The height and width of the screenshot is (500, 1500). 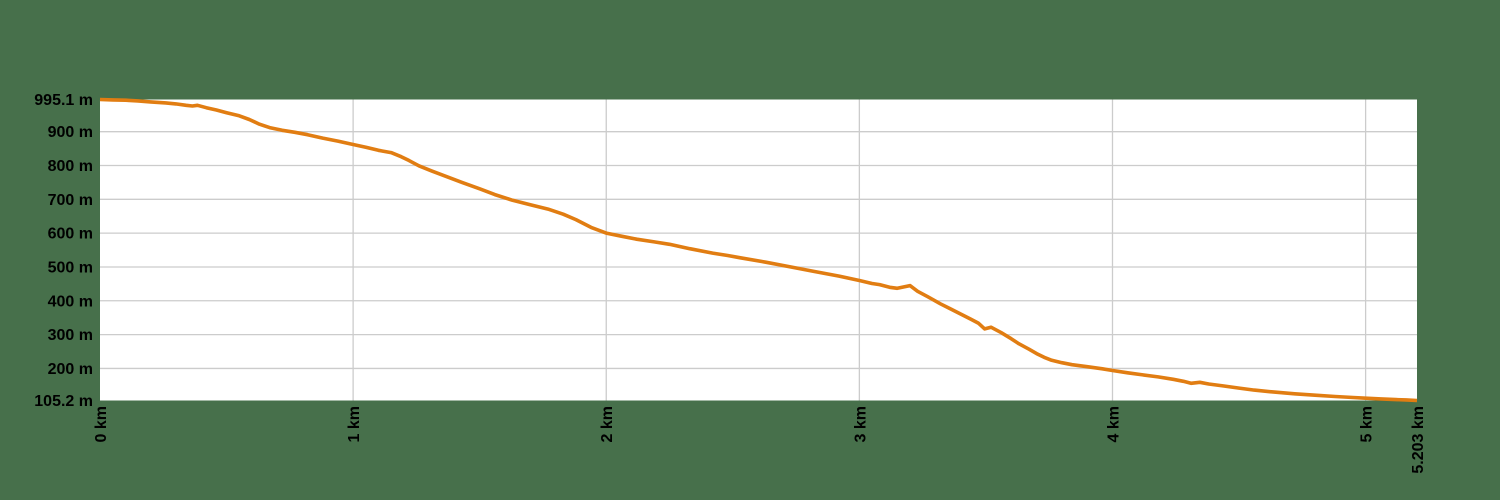 What do you see at coordinates (63, 100) in the screenshot?
I see `y-tick-label: 995.1 m` at bounding box center [63, 100].